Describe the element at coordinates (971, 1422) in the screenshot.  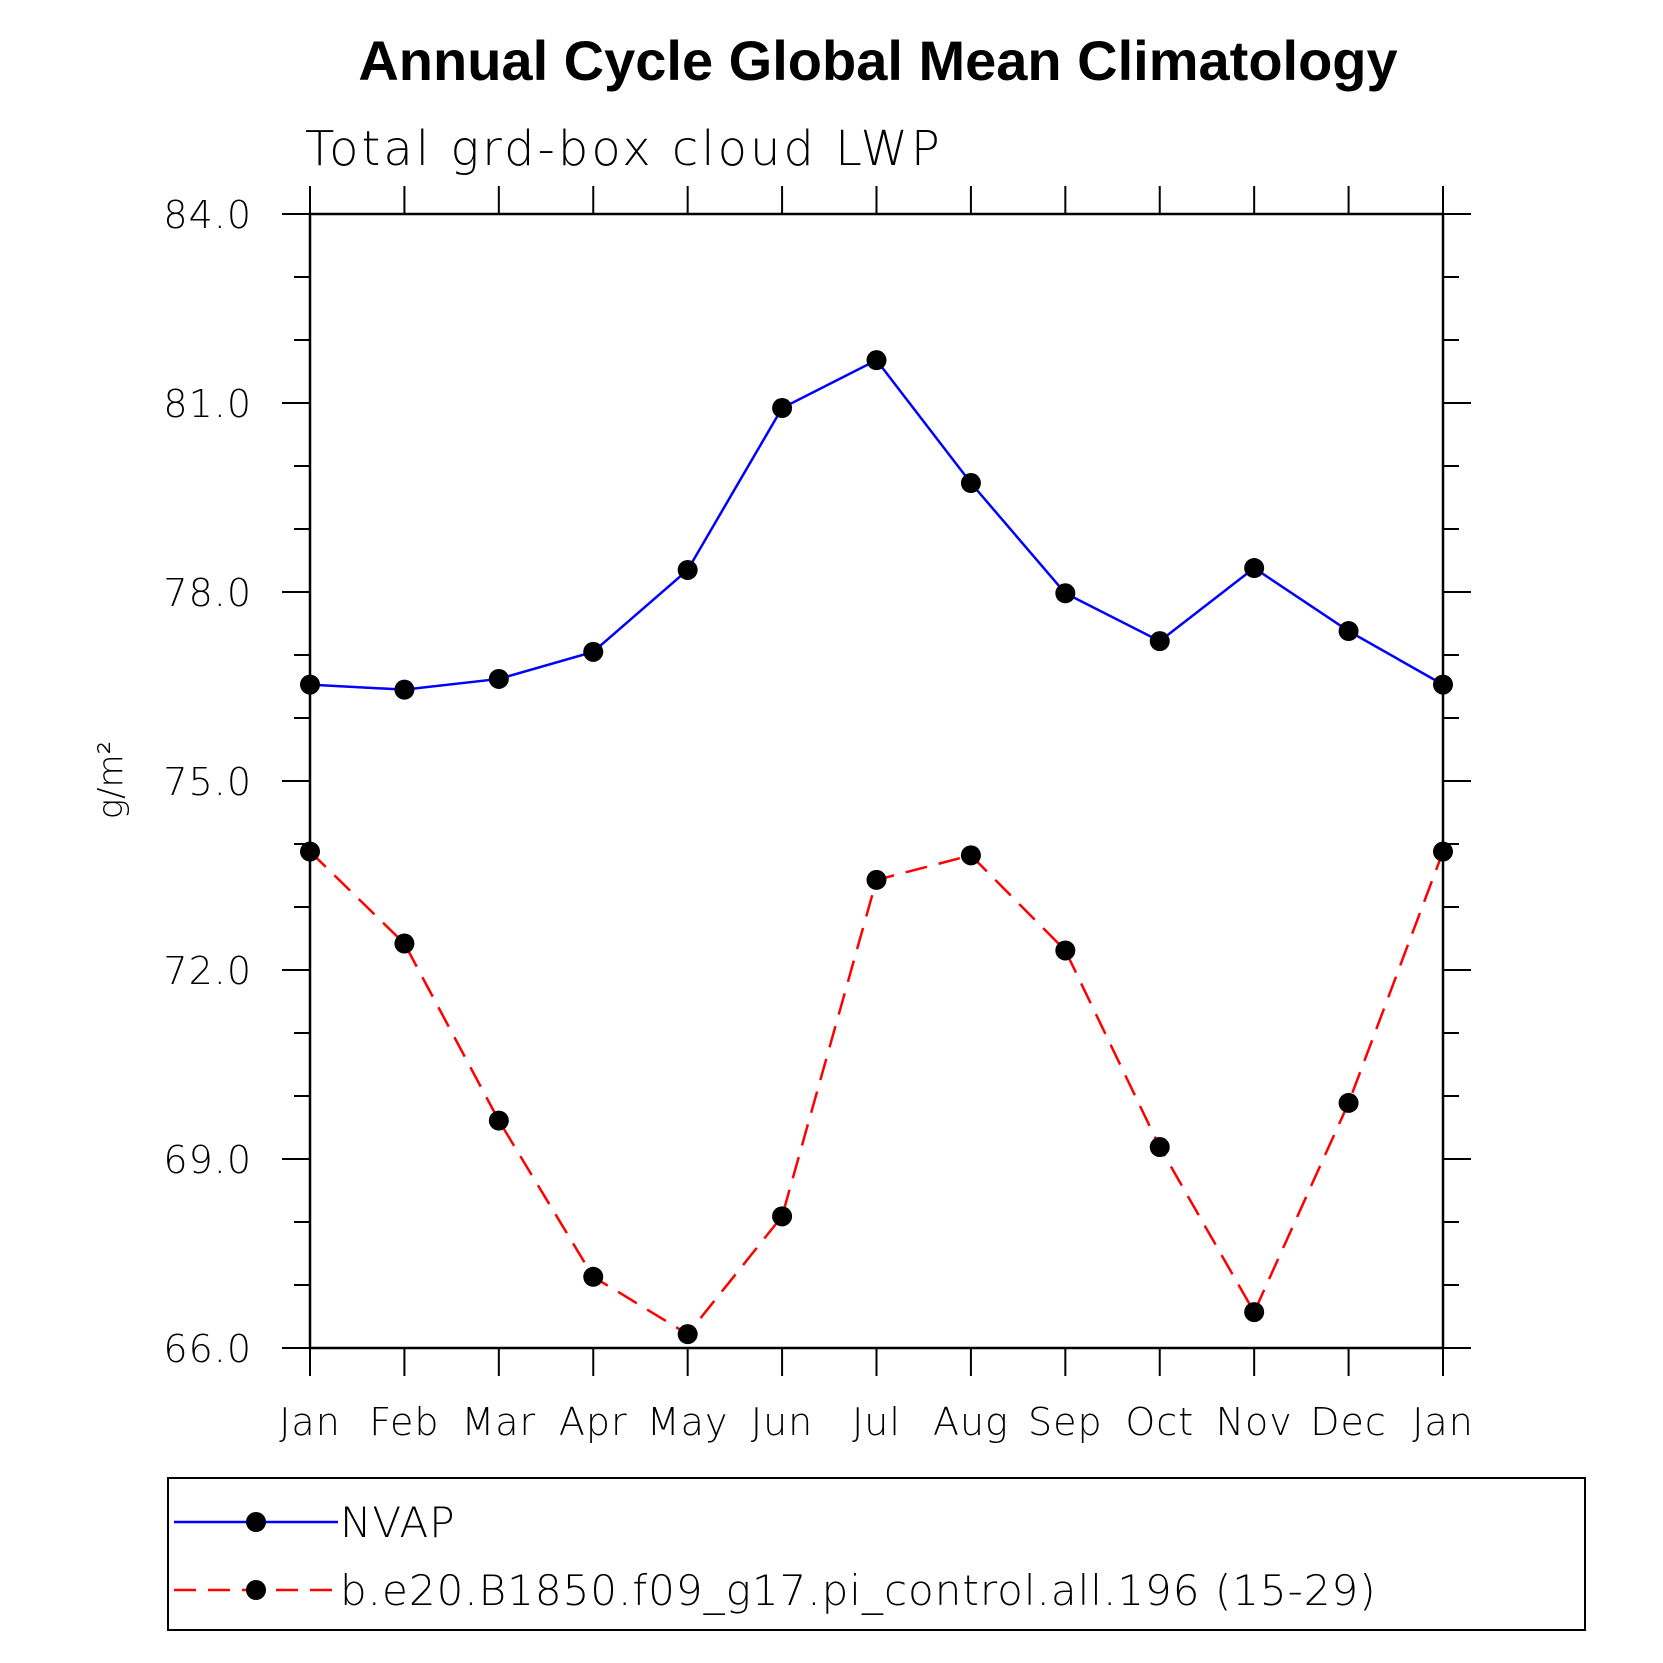
I see `x-tick-label: Aug` at that location.